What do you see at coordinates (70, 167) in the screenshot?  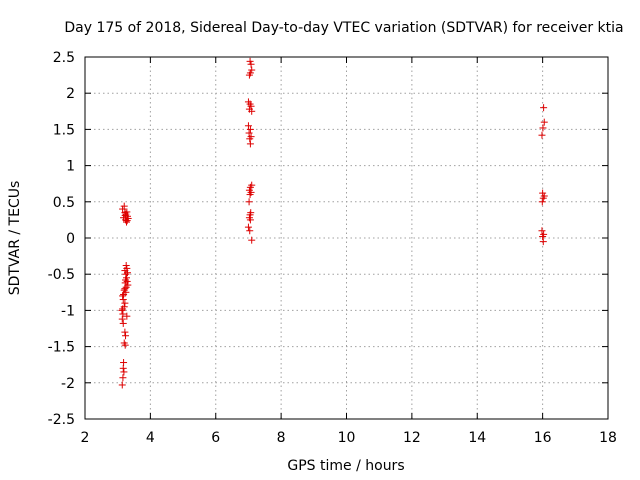 I see `y-tick-label: 1` at bounding box center [70, 167].